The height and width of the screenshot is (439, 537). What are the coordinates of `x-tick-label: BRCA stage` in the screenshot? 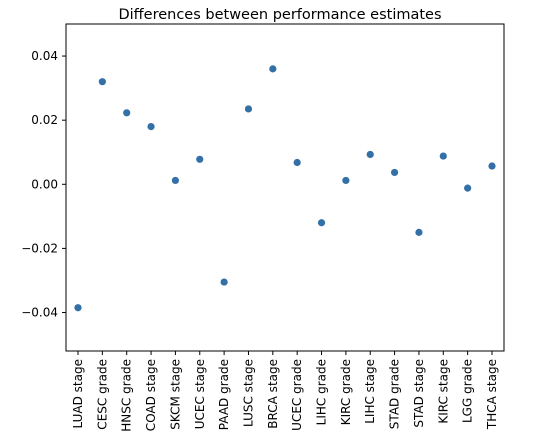 It's located at (273, 394).